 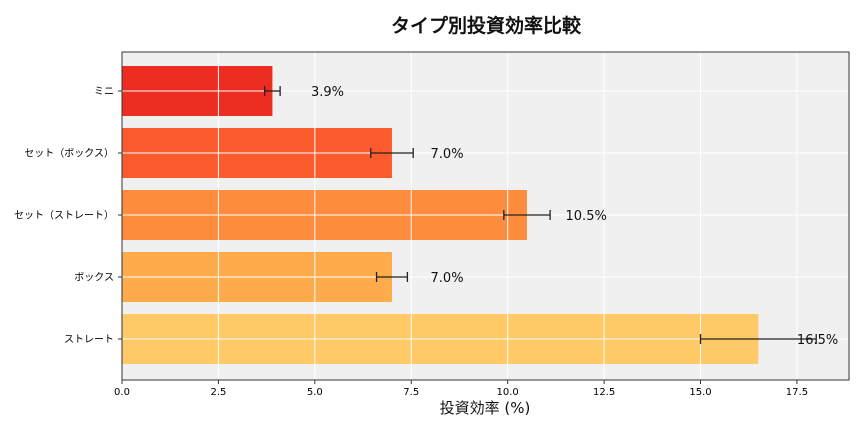 What do you see at coordinates (485, 408) in the screenshot?
I see `x-axis-label: 投資効率 (%)` at bounding box center [485, 408].